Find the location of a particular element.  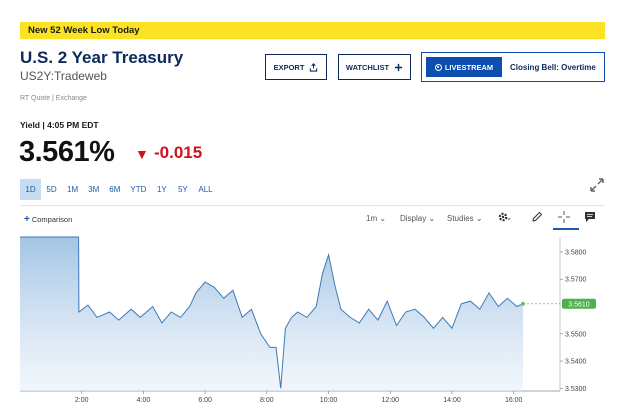

y-tick-label: 3.5500 is located at coordinates (576, 334).